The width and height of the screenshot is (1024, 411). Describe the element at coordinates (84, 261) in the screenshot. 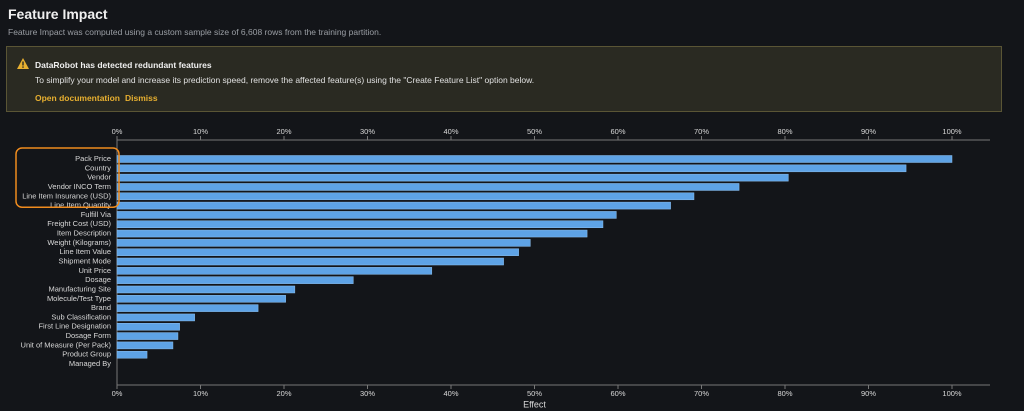

I see `y-tick-label: Shipment Mode` at that location.